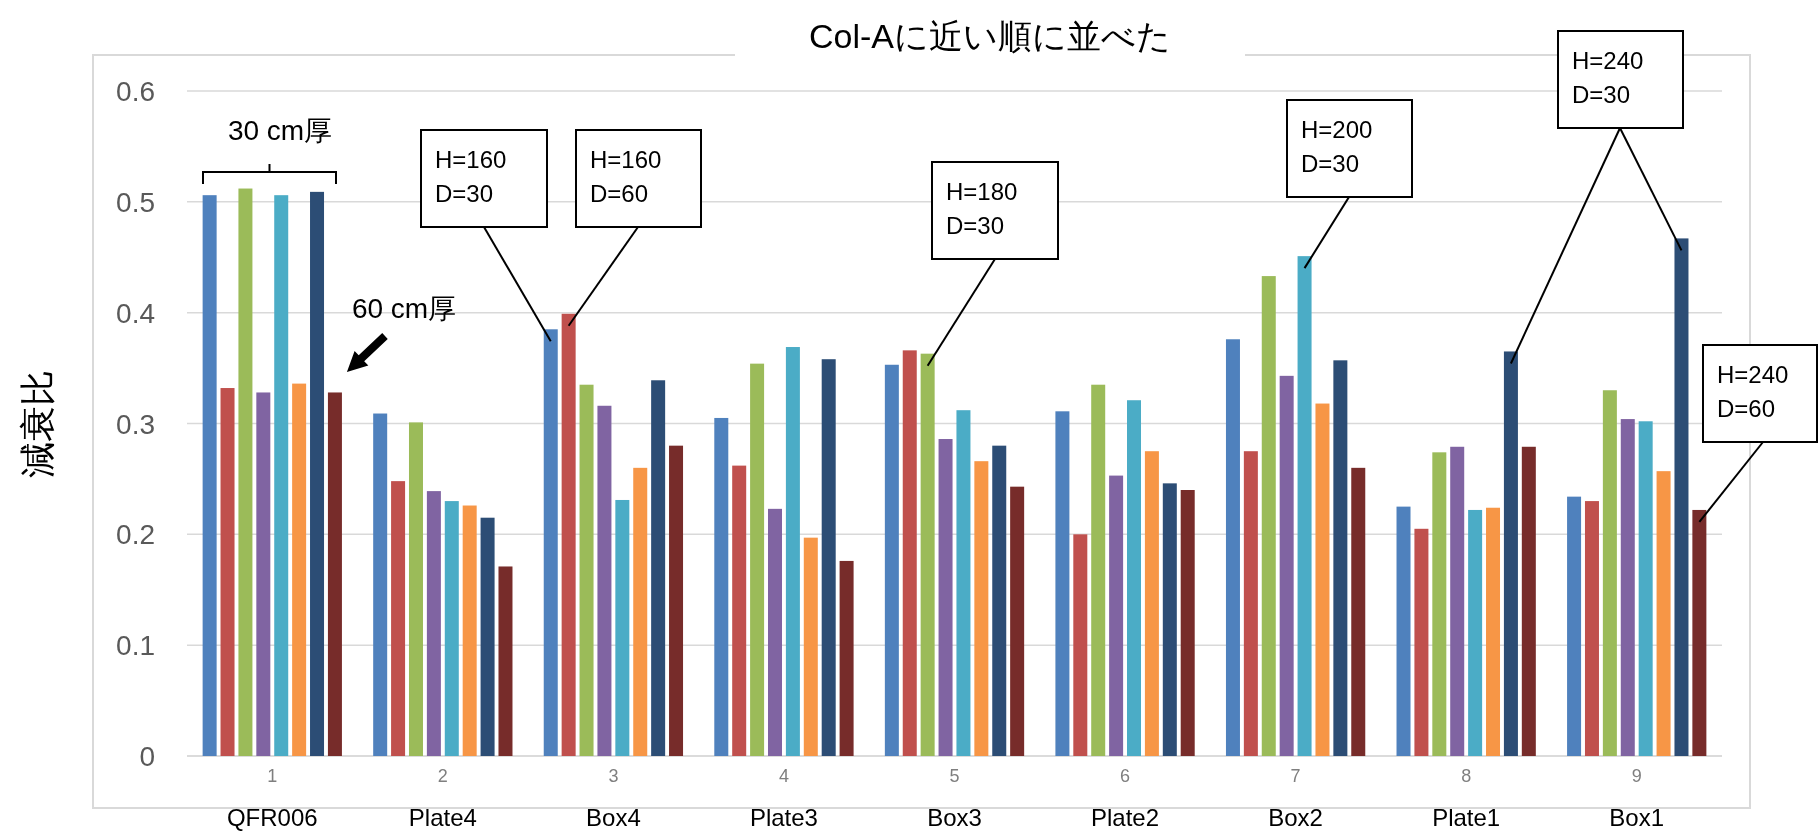 This screenshot has width=1820, height=835. Describe the element at coordinates (626, 176) in the screenshot. I see `annotation: H=160 D=60` at that location.